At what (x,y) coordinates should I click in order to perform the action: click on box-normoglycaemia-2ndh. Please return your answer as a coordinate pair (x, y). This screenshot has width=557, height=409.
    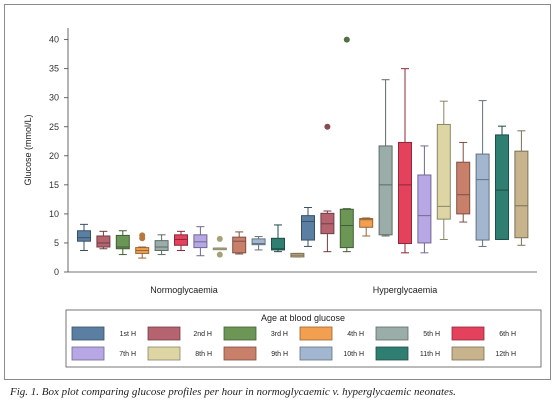
    Looking at the image, I should click on (103, 240).